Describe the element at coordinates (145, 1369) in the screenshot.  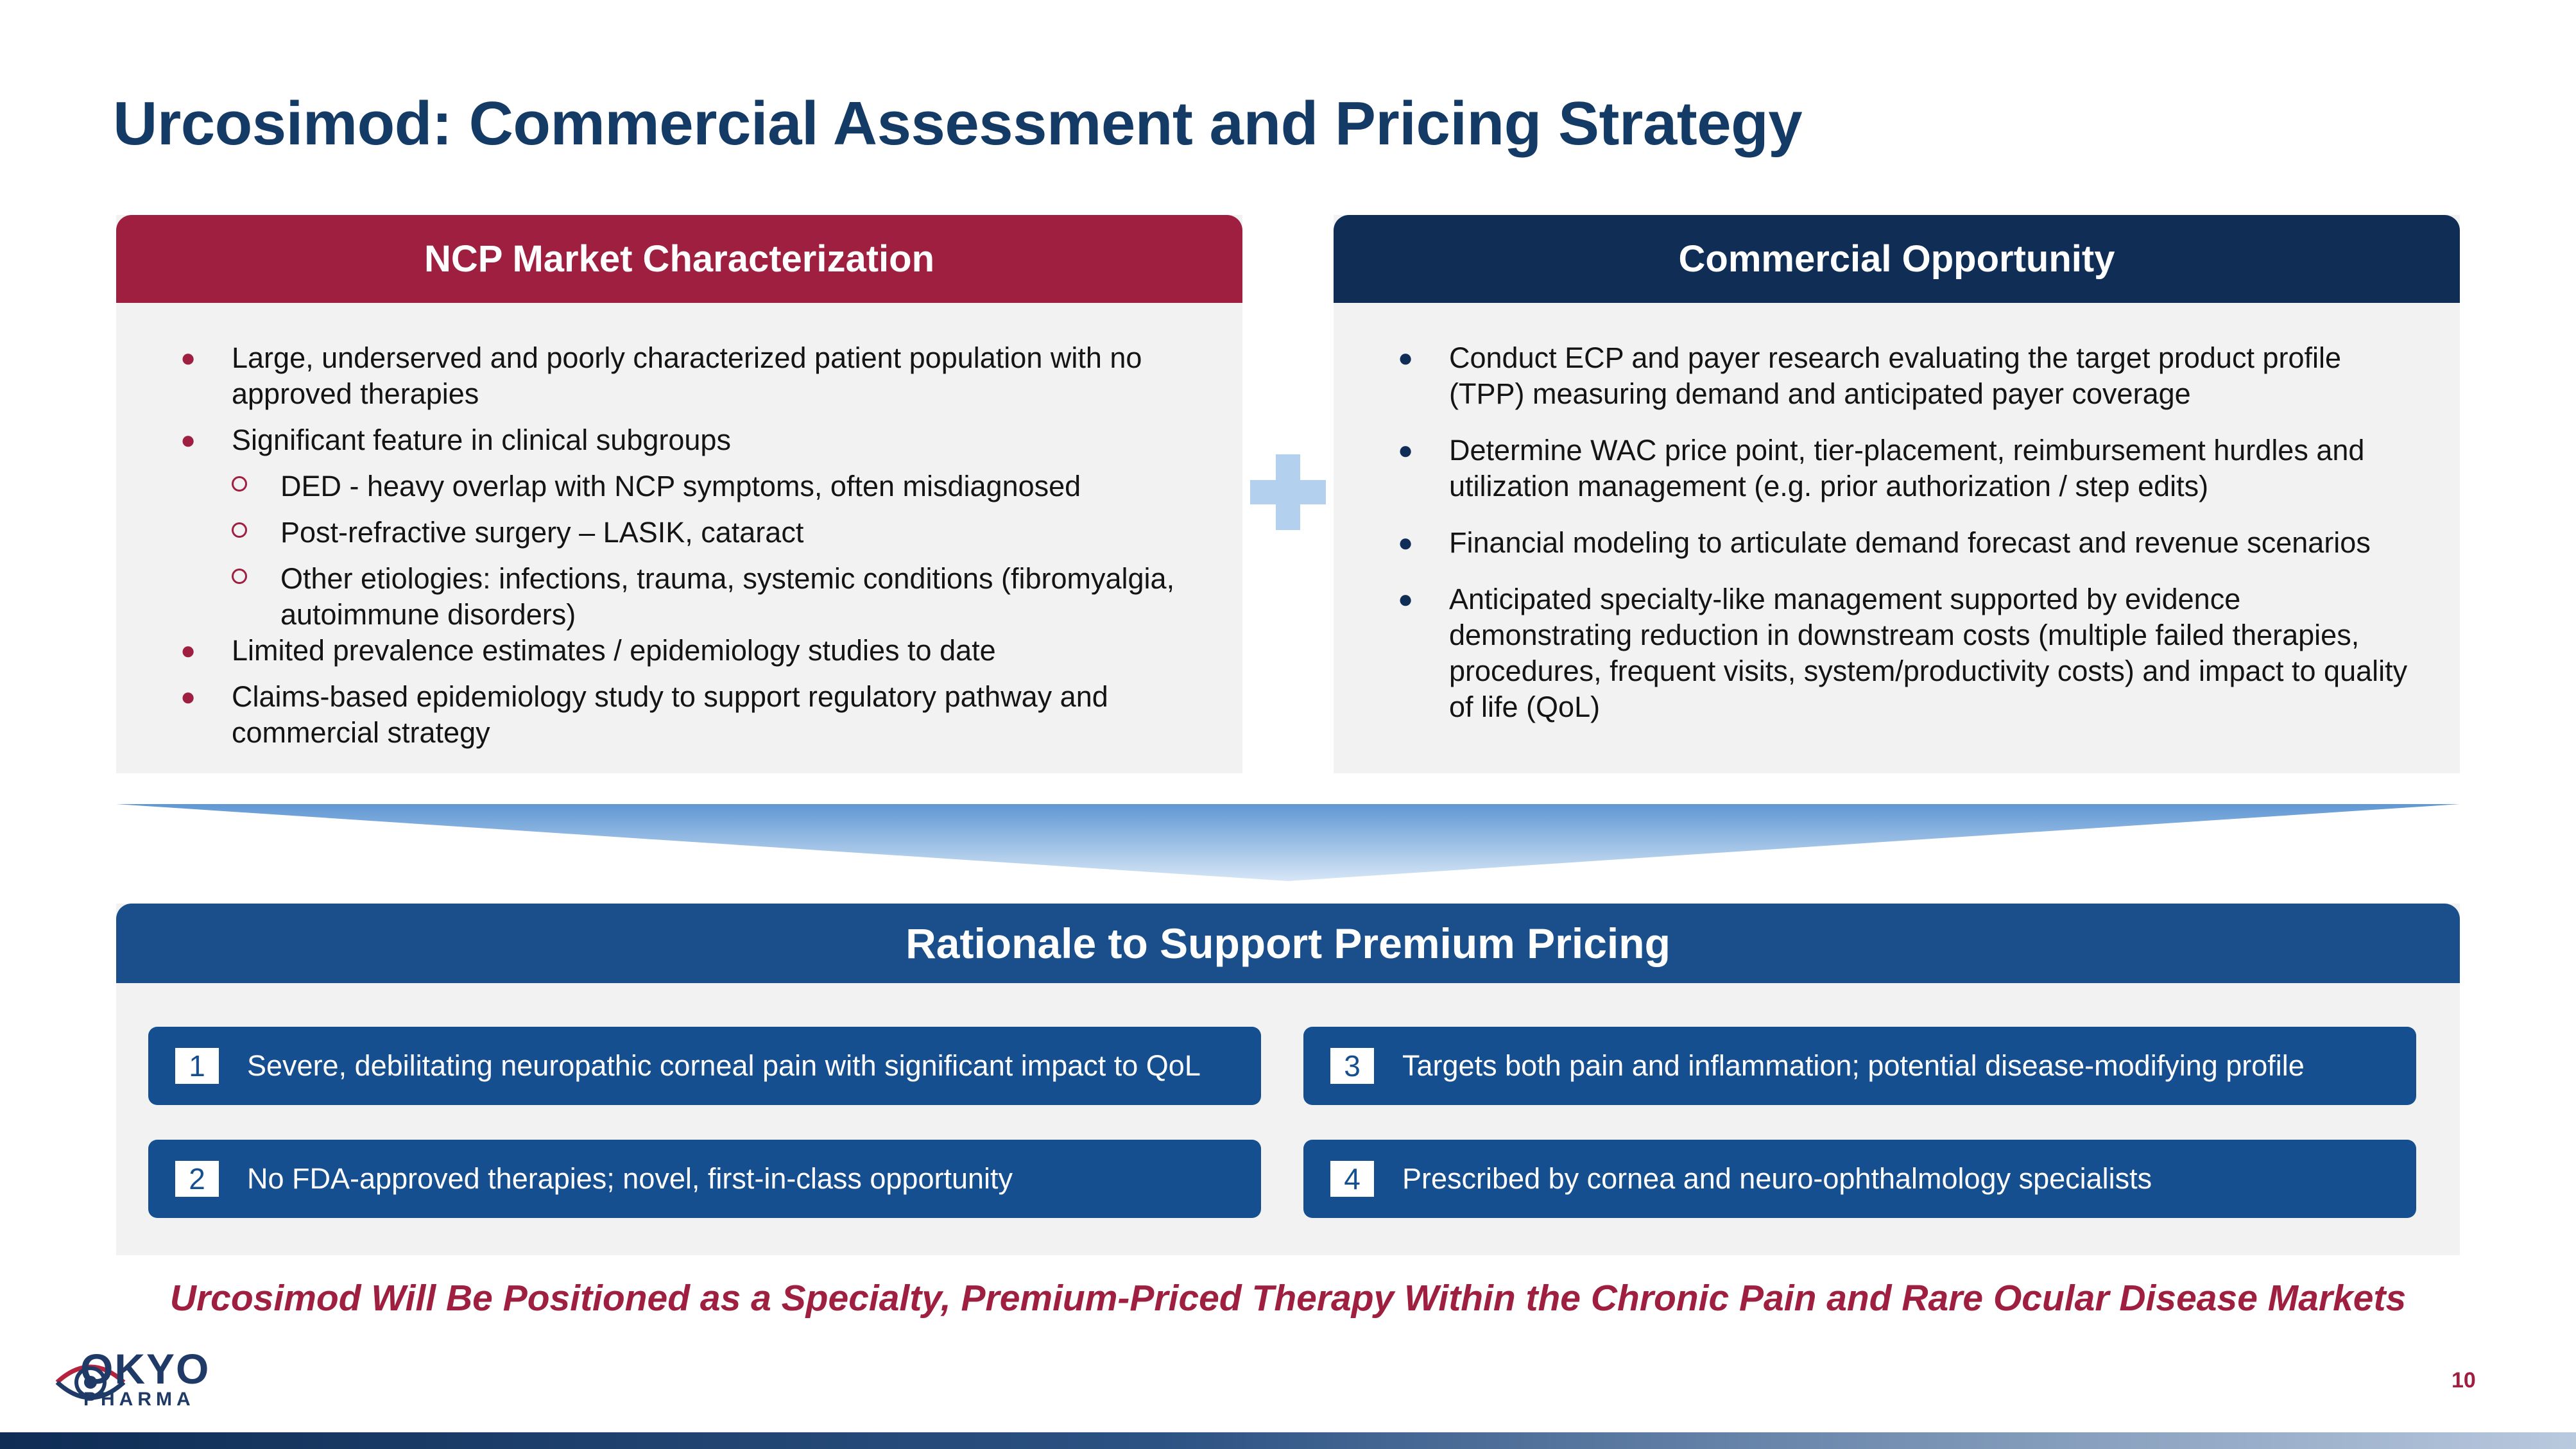
I see `logo-wordmark: OKYO` at that location.